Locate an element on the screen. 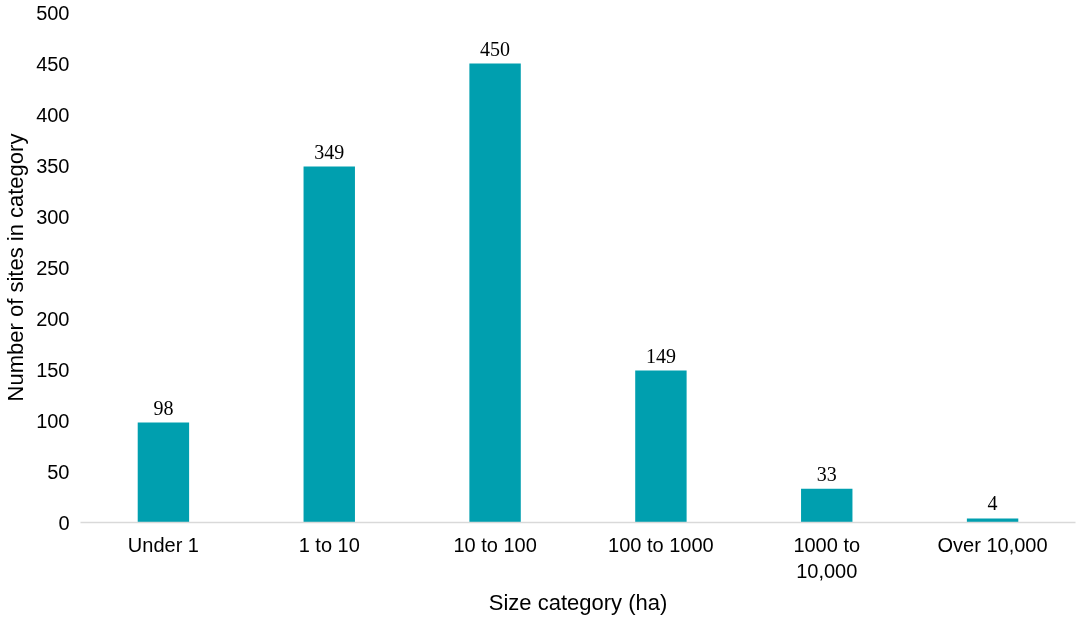 Image resolution: width=1079 pixels, height=617 pixels. data-label: 98 is located at coordinates (163, 407).